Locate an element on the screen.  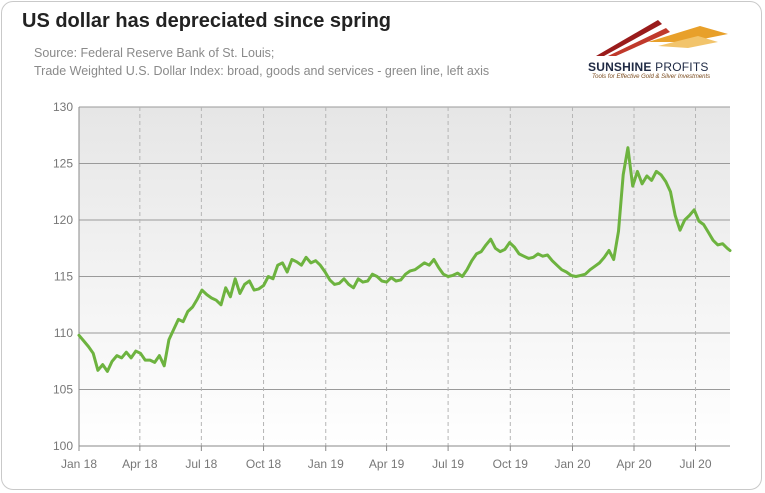
y-tick-label-120: 120 is located at coordinates (63, 220).